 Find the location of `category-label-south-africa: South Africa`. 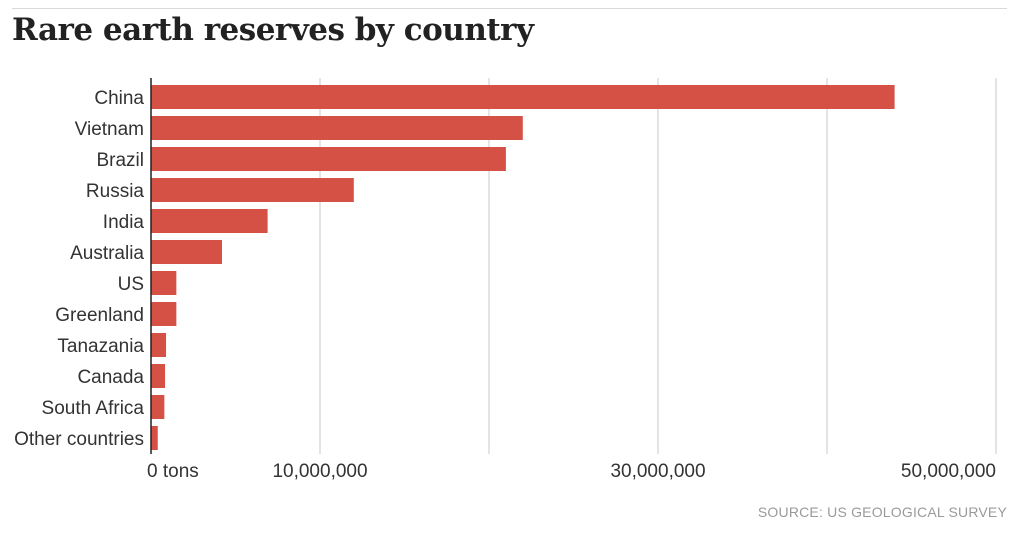

category-label-south-africa: South Africa is located at coordinates (93, 408).